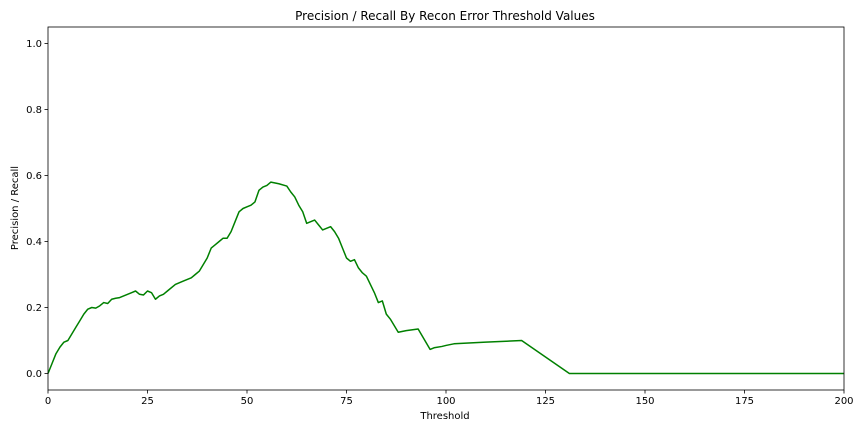 This screenshot has height=432, width=864. Describe the element at coordinates (15, 208) in the screenshot. I see `y-axis-label: Precision / Recall` at that location.